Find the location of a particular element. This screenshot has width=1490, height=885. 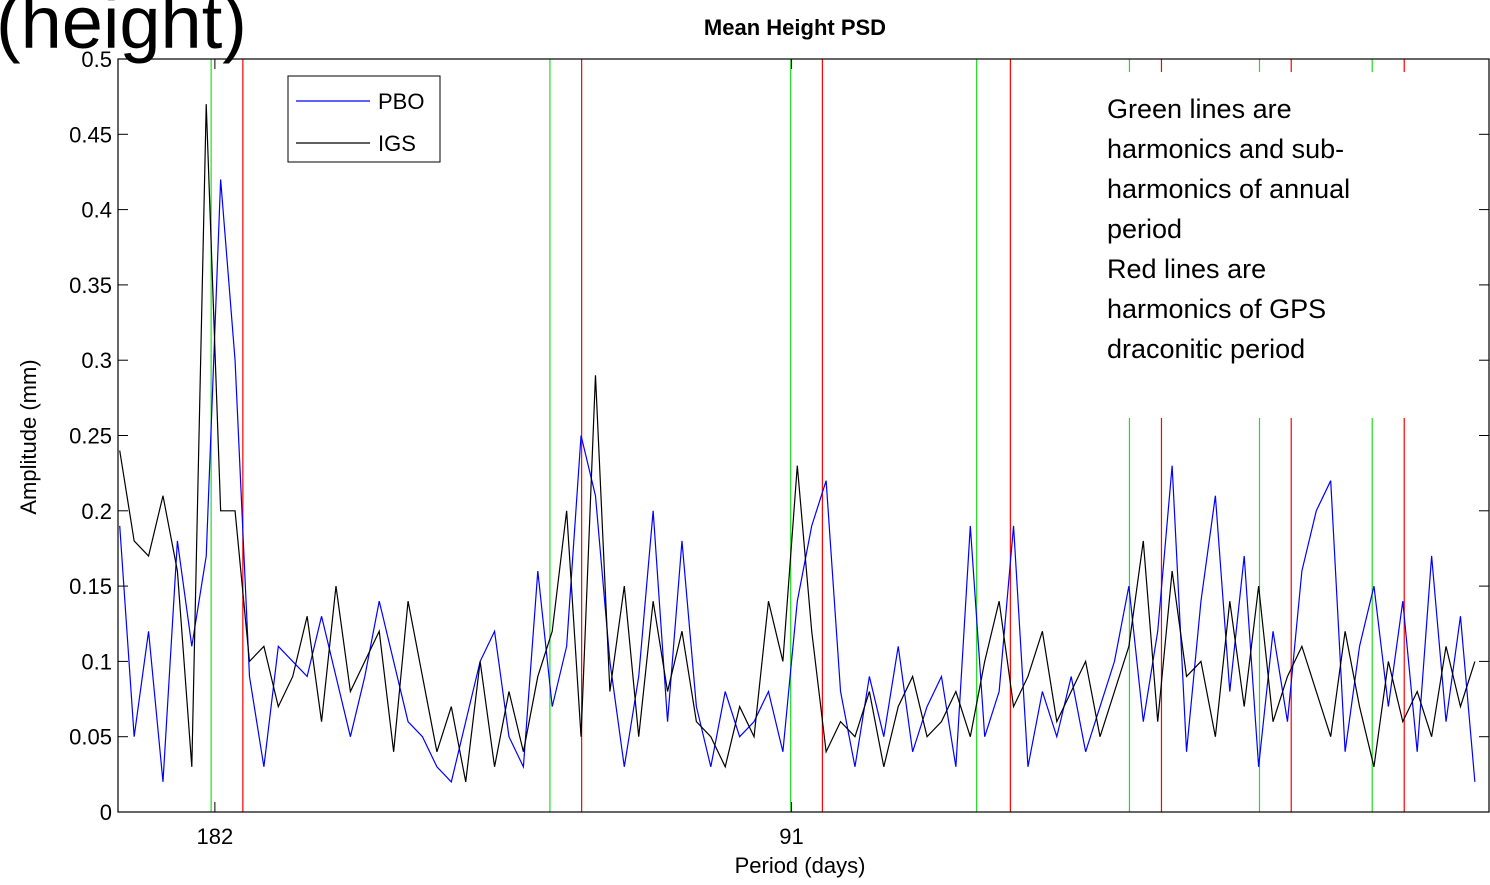

annotation-text: harmonics and sub- is located at coordinates (1225, 149).